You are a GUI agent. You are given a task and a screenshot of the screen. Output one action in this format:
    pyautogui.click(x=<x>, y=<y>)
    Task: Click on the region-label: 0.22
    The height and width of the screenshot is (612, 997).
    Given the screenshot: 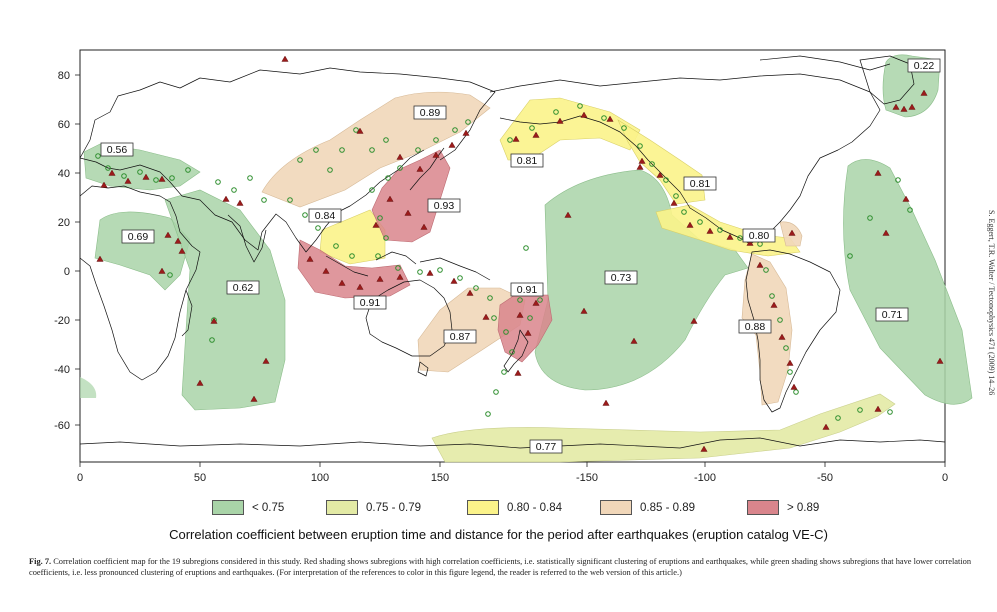 What is the action you would take?
    pyautogui.click(x=924, y=65)
    